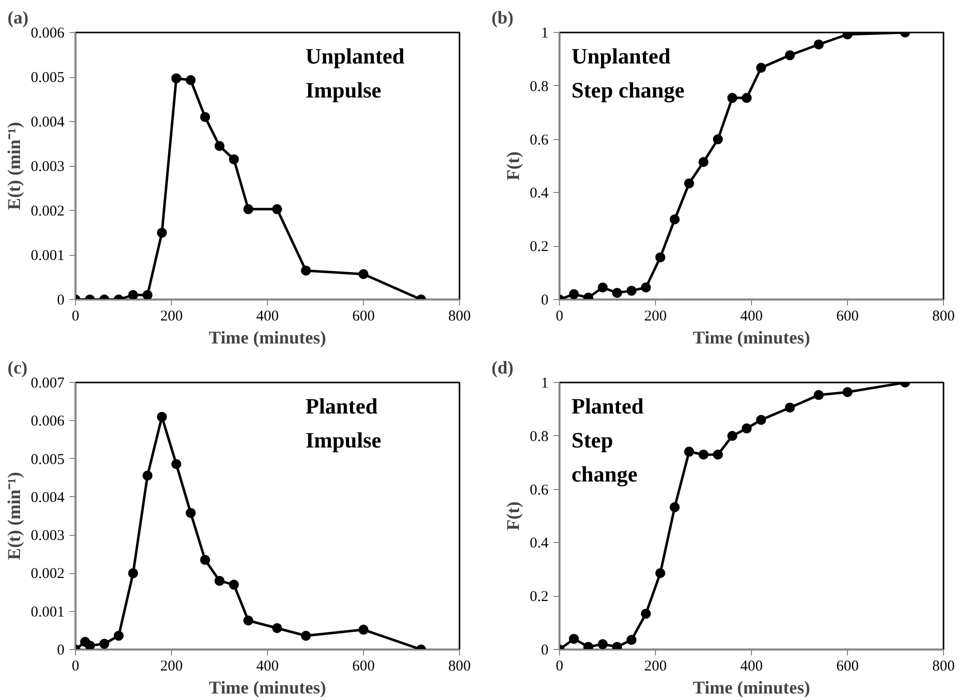 The width and height of the screenshot is (969, 700). Describe the element at coordinates (503, 18) in the screenshot. I see `chart-title: (b)` at that location.